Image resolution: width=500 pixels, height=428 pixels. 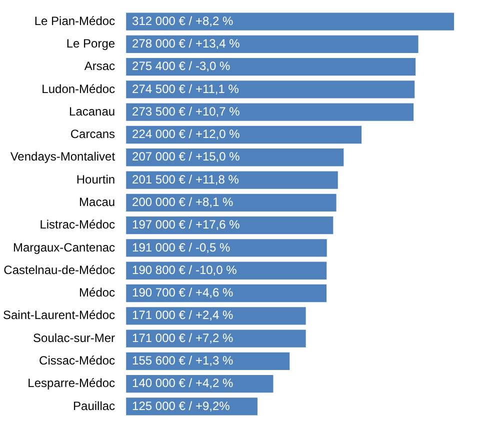 I want to click on data-label: 171 000 € / +7,2 %, so click(x=183, y=337).